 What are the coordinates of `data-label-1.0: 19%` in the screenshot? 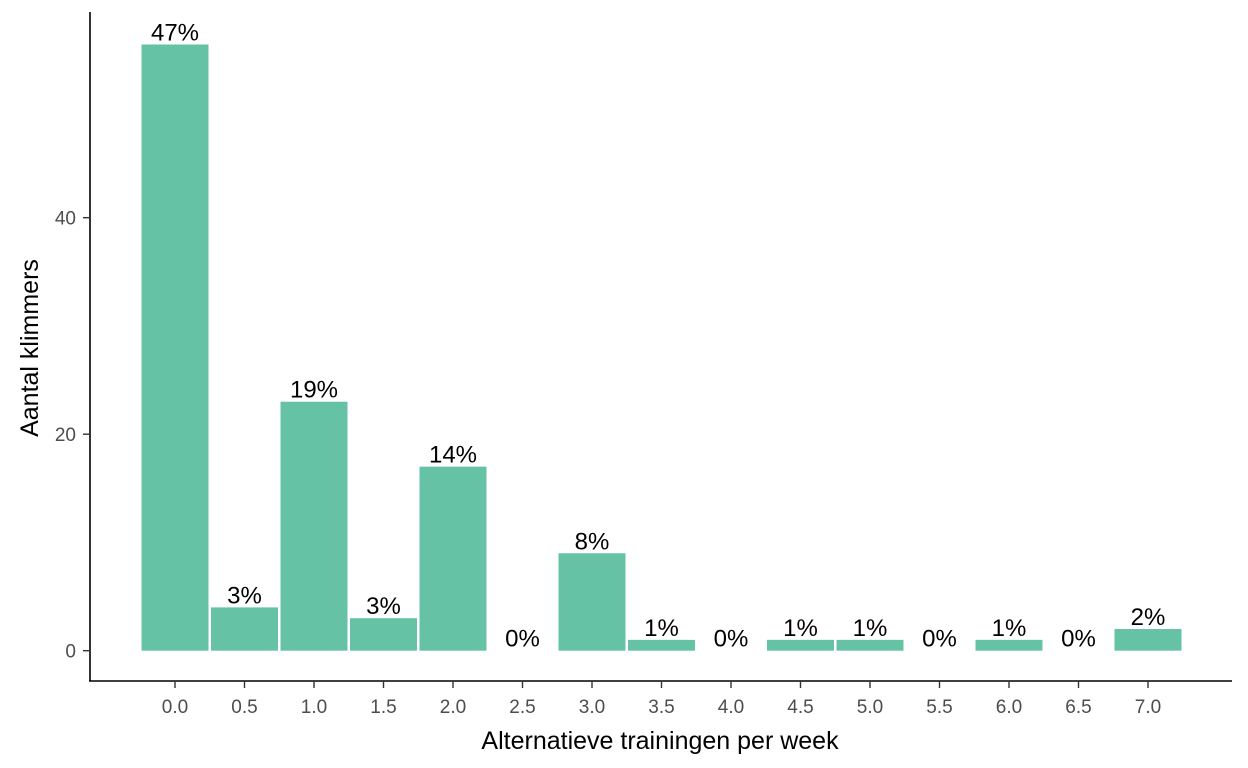 It's located at (314, 390).